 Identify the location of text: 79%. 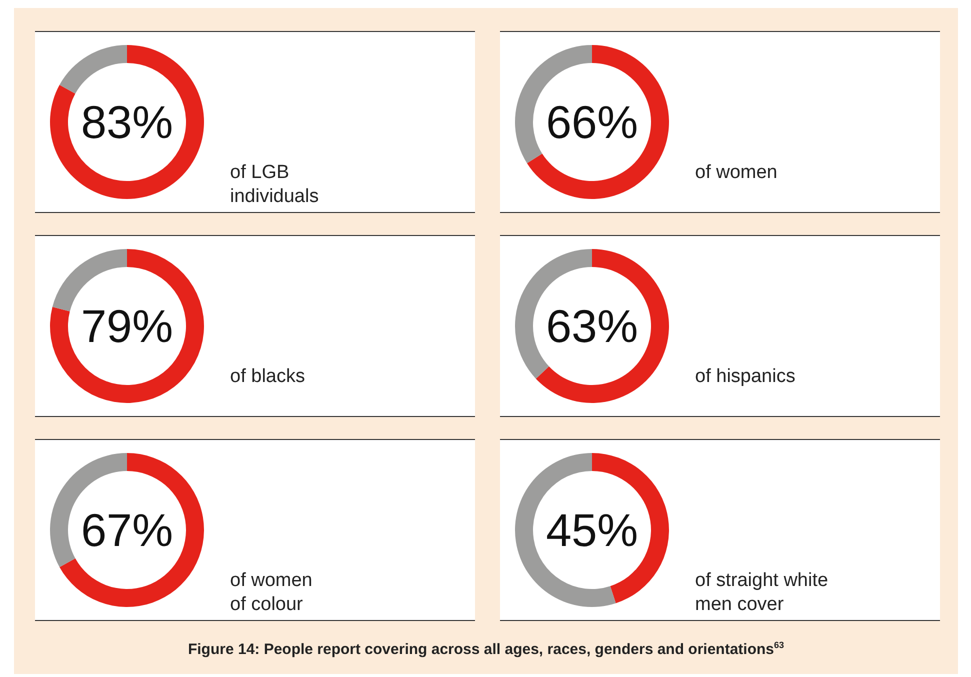
(127, 326).